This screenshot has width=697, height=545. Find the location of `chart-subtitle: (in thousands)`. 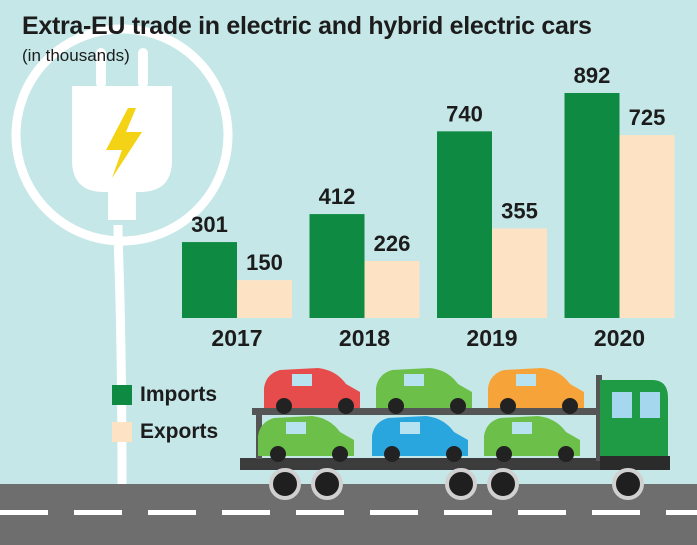

chart-subtitle: (in thousands) is located at coordinates (76, 55).